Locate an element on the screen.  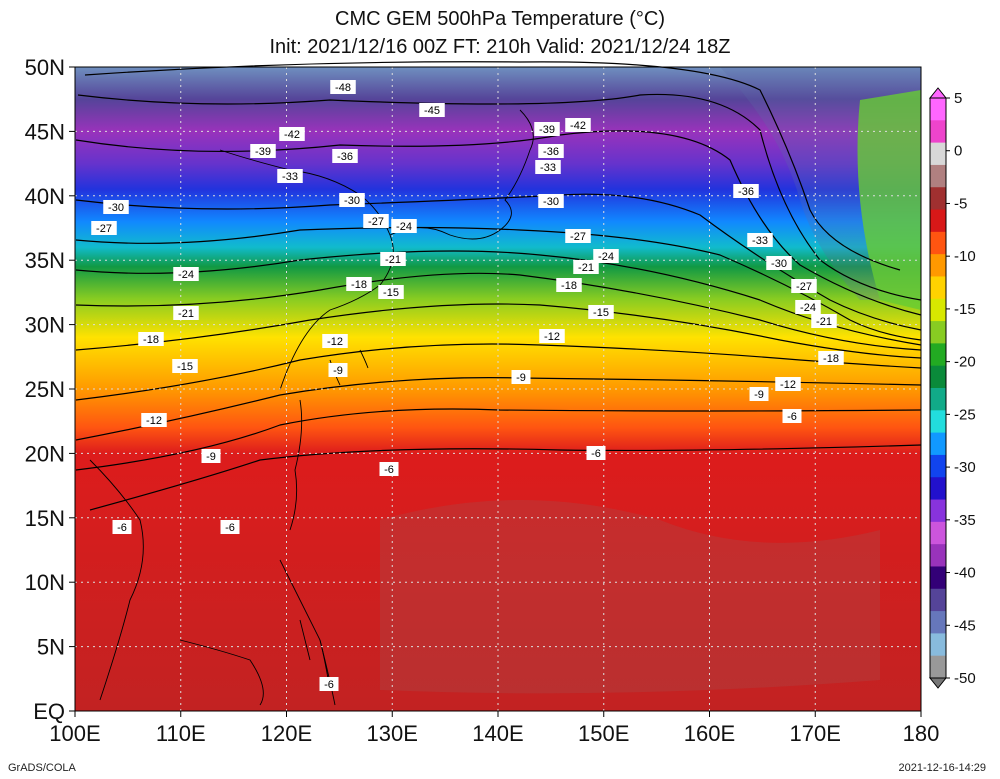
lon-tick-label: 140E is located at coordinates (497, 733).